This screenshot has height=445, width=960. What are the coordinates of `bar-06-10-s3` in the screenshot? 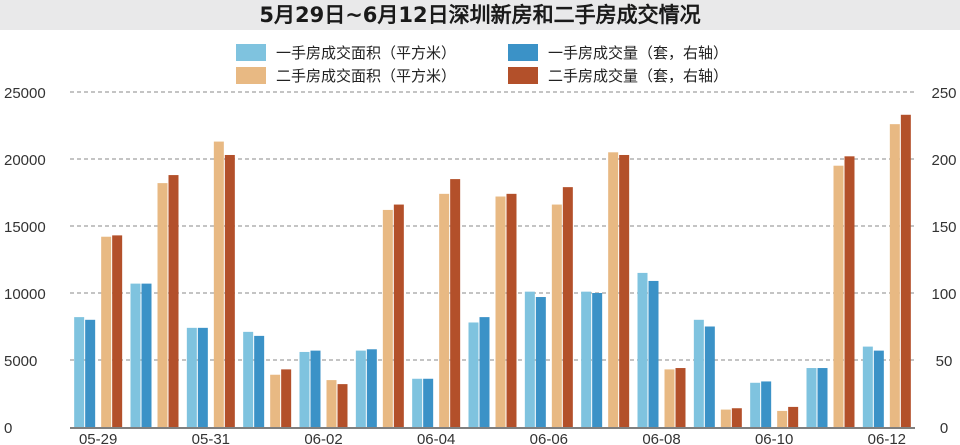 It's located at (793, 416).